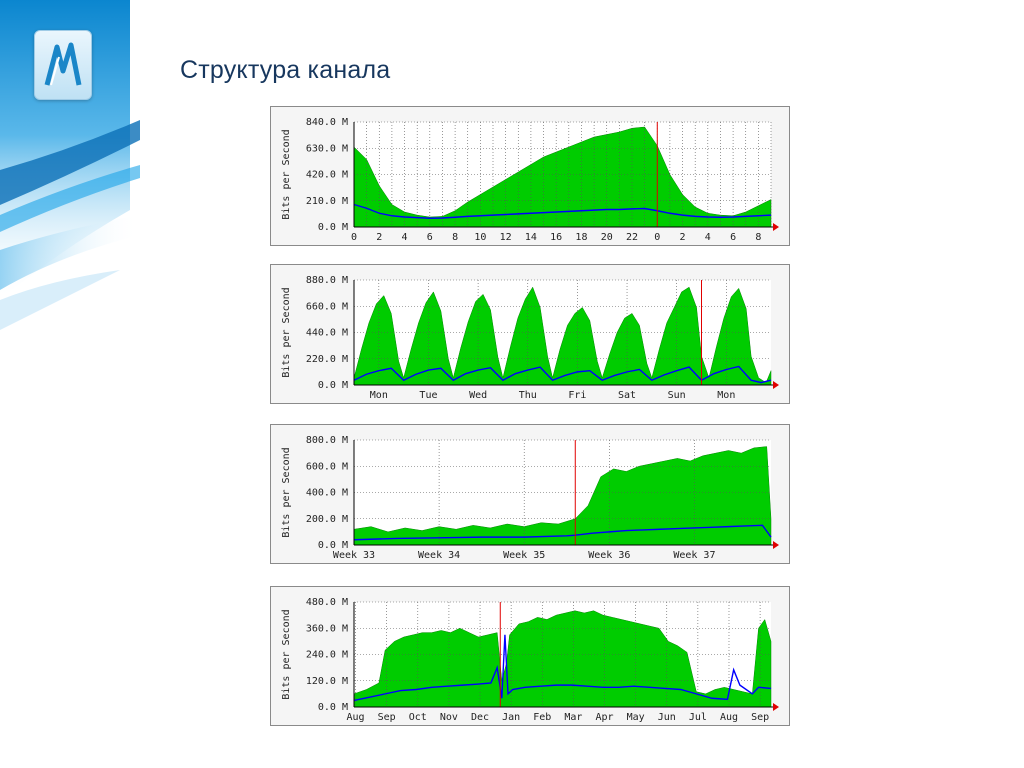  I want to click on y-tick-label: 630.0 M, so click(327, 148).